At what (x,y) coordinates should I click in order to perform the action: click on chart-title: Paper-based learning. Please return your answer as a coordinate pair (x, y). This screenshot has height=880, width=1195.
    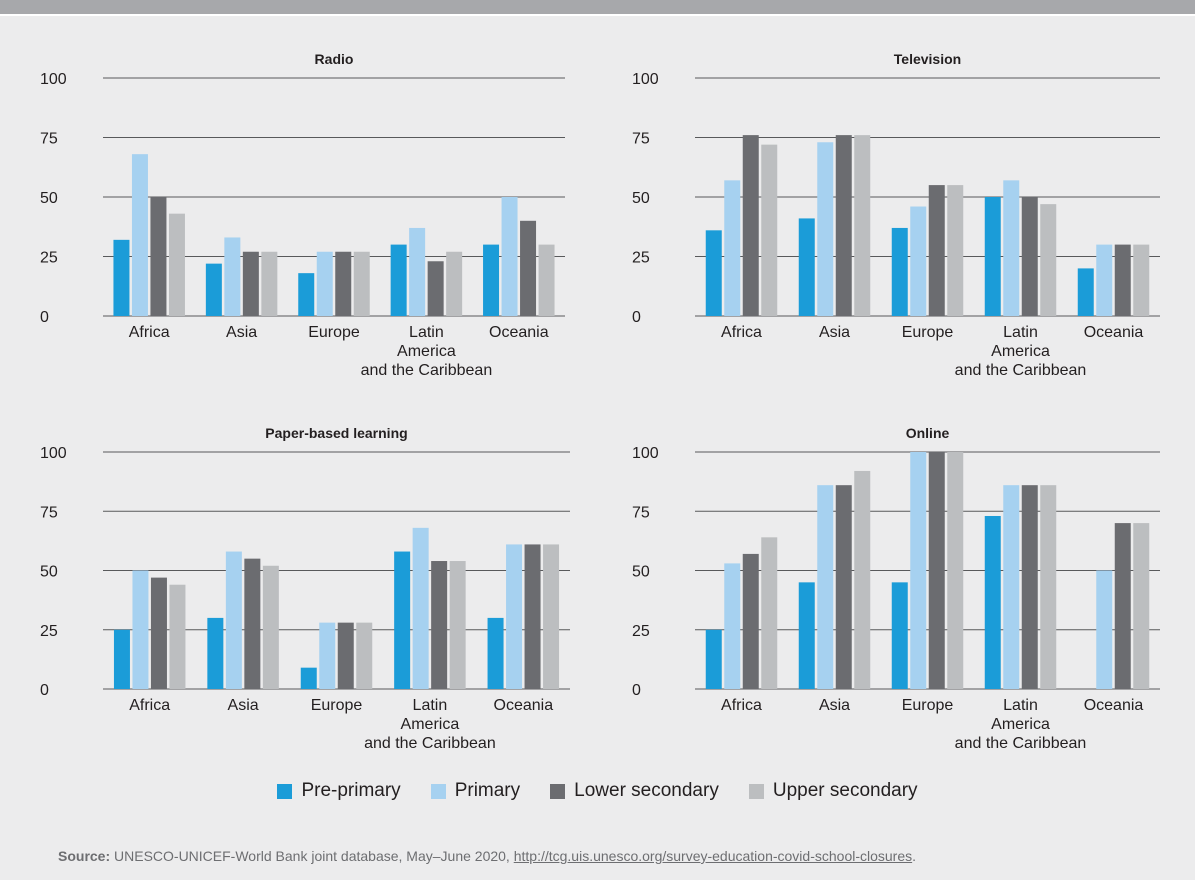
    Looking at the image, I should click on (336, 433).